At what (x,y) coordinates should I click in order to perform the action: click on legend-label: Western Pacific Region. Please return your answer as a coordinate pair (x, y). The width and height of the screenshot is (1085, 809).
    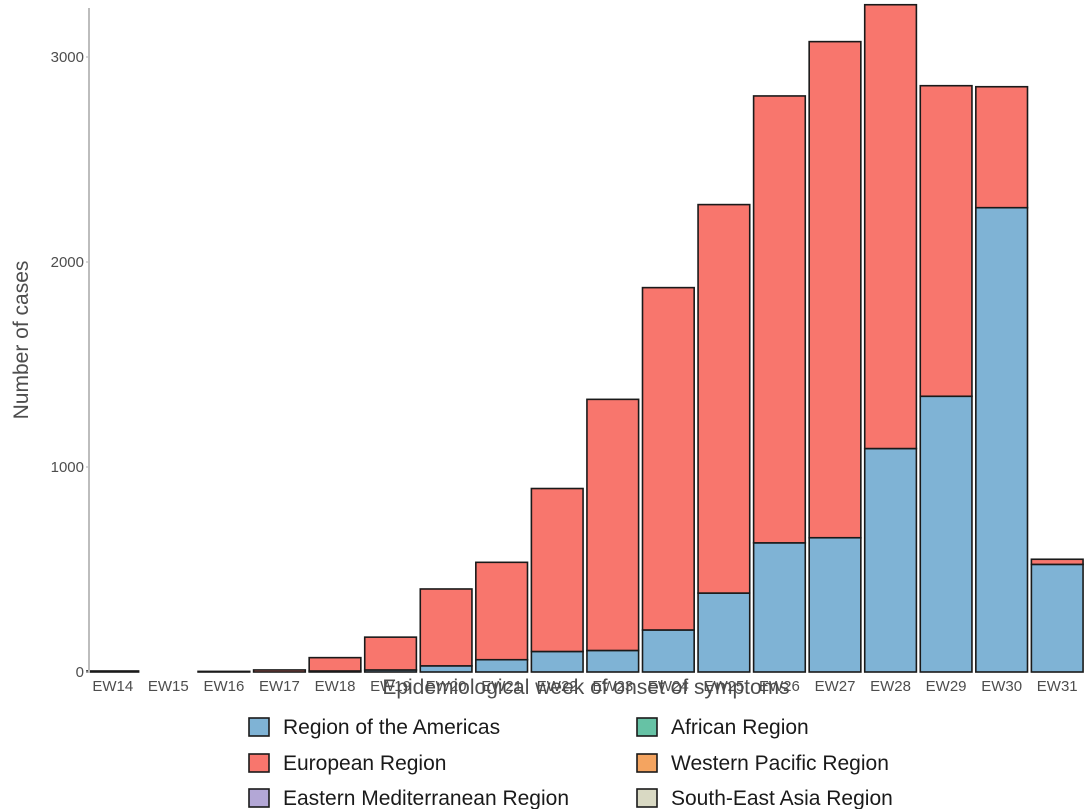
    Looking at the image, I should click on (780, 763).